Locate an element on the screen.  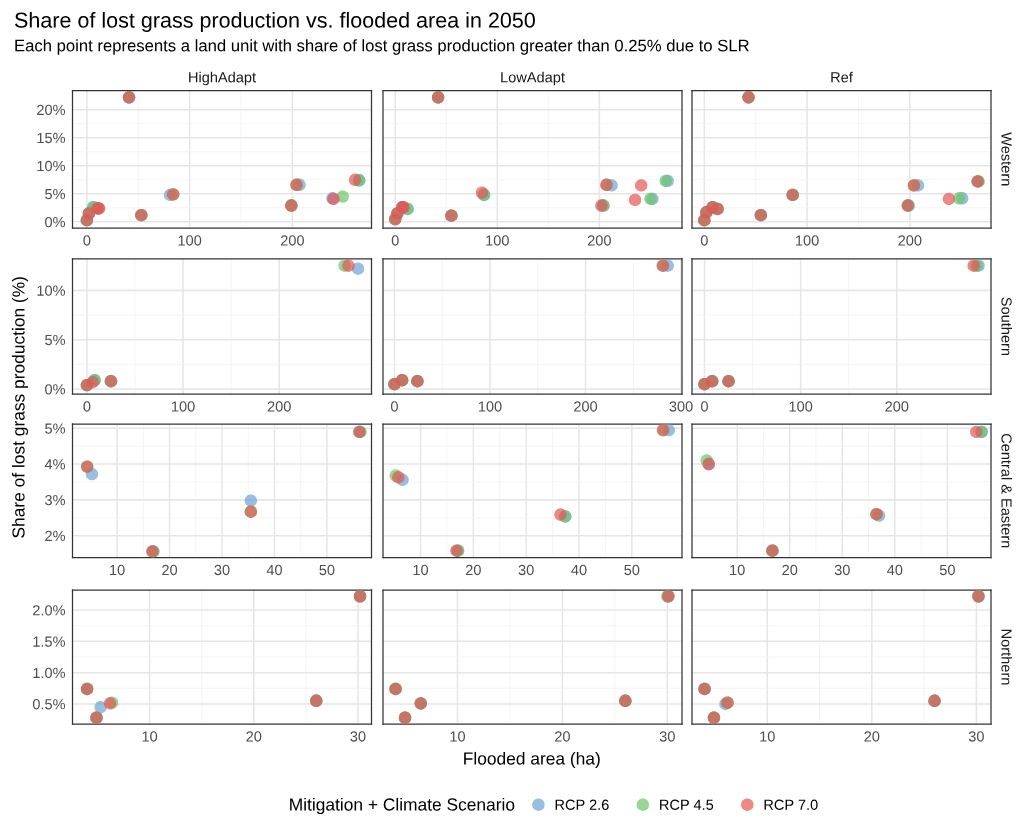
y-tick-label: 4% is located at coordinates (55, 464).